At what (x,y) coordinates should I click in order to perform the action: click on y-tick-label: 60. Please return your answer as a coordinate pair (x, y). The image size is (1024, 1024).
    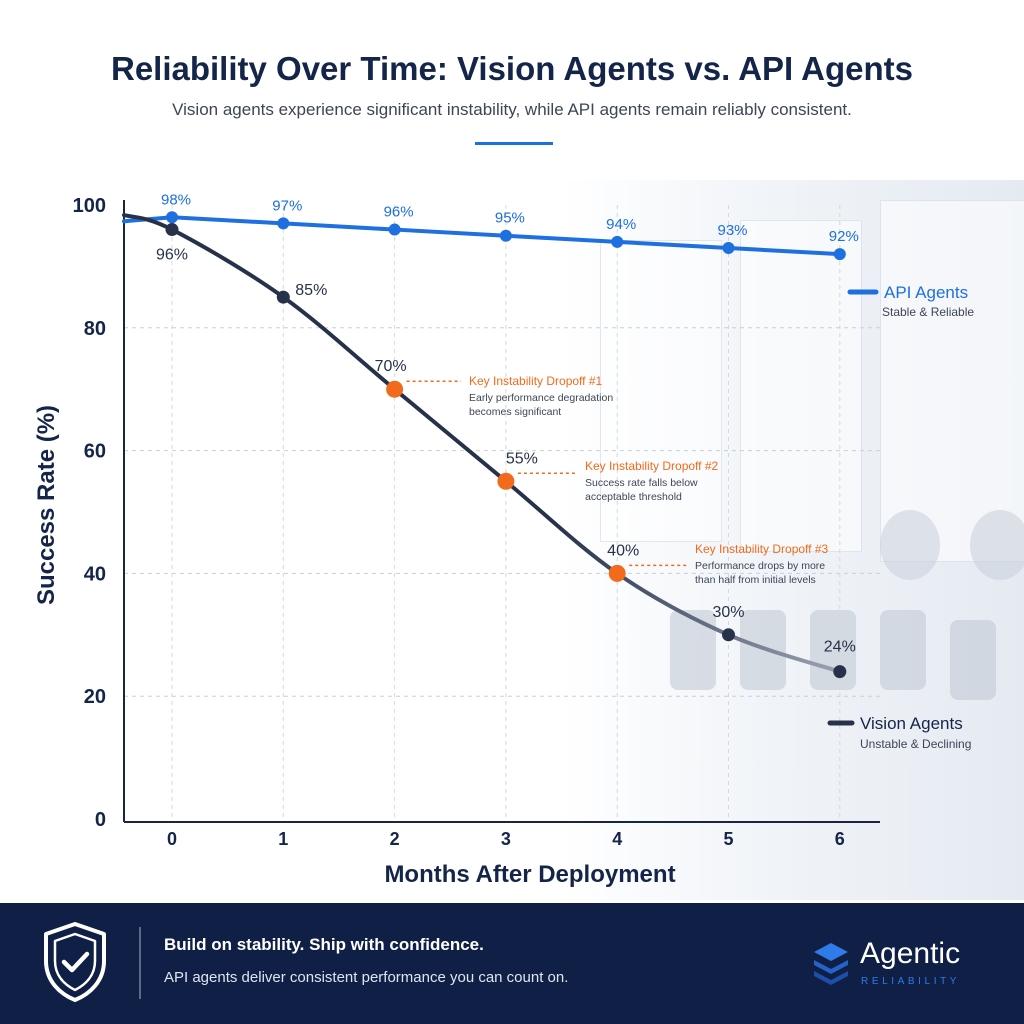
    Looking at the image, I should click on (95, 452).